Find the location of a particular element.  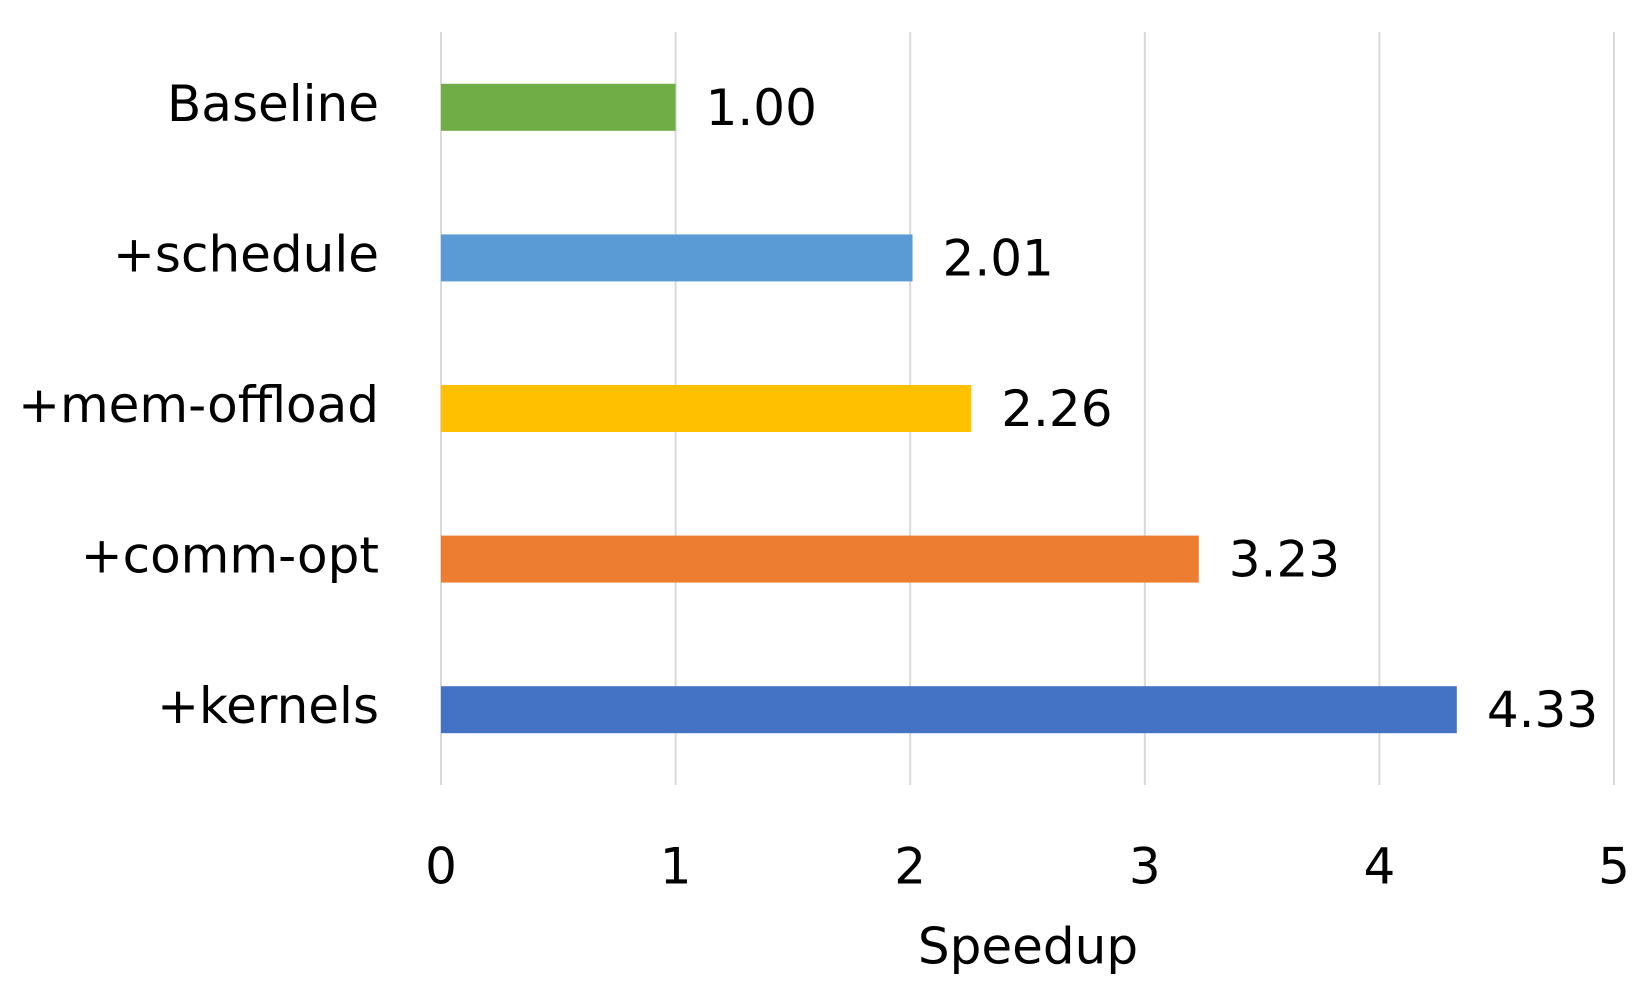

x-tick-label: 5 is located at coordinates (1614, 867).